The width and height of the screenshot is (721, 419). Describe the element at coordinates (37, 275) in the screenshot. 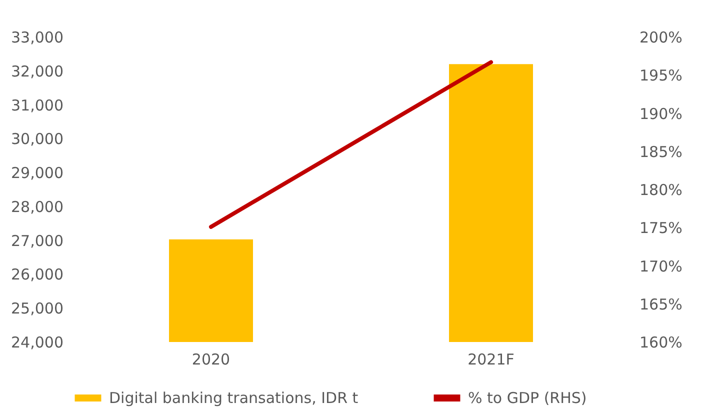

I see `y-tick-label: 26,000` at that location.